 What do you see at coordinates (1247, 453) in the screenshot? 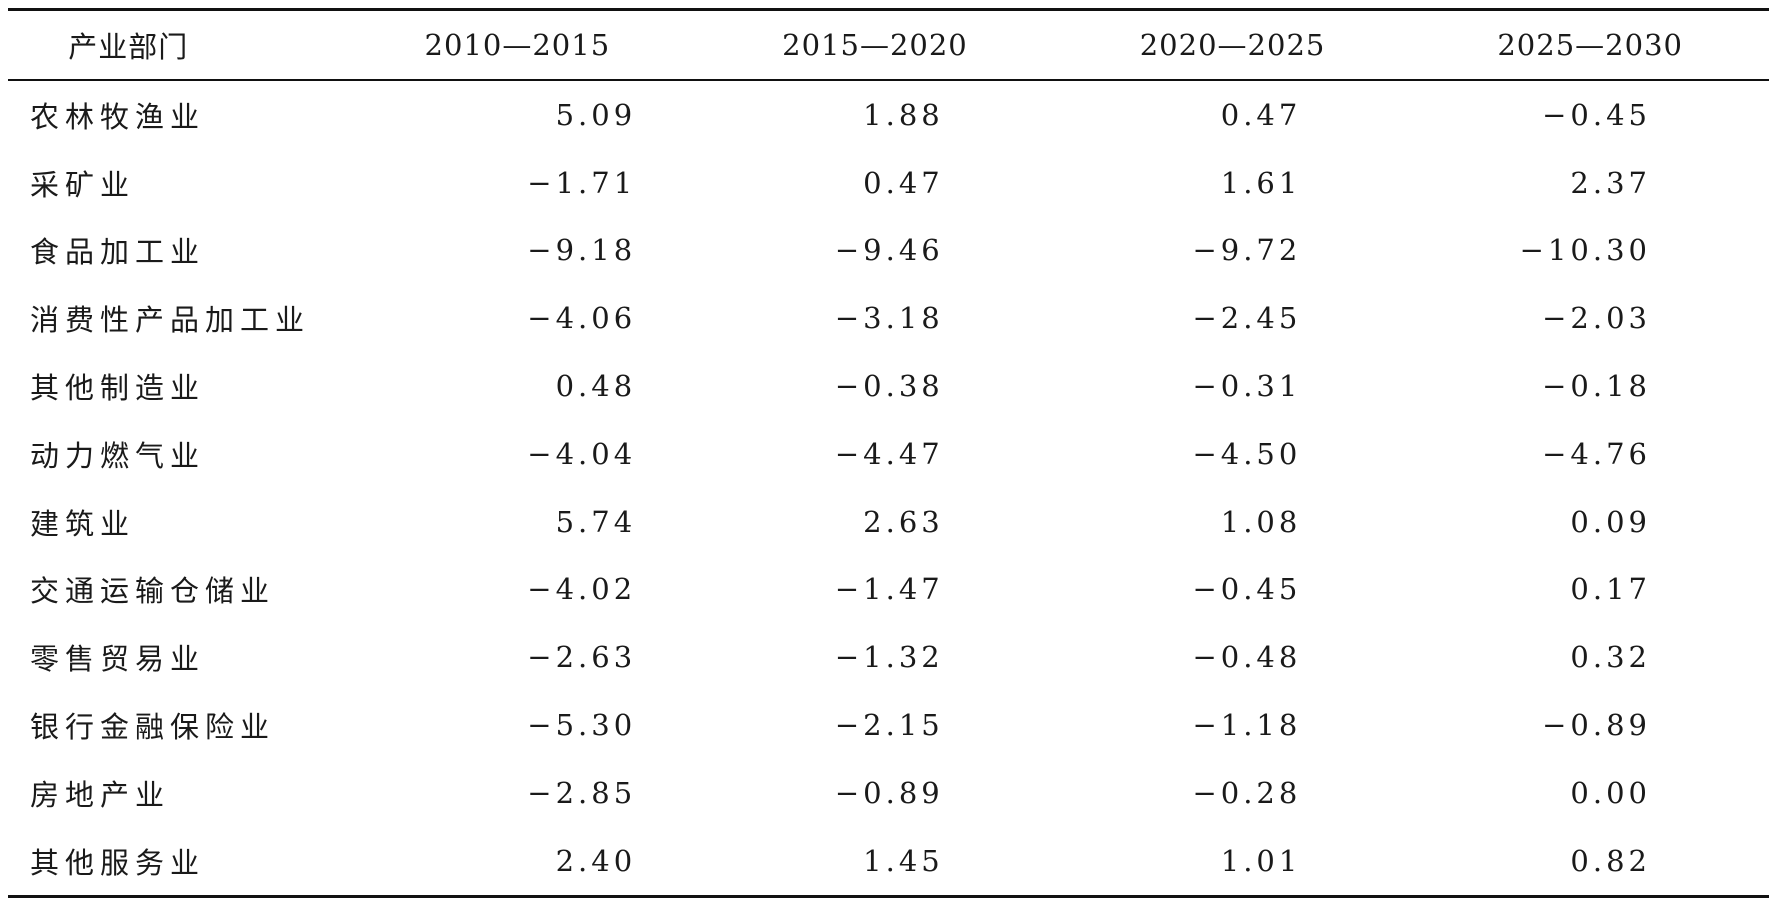
I see `table-cell: −4.50` at bounding box center [1247, 453].